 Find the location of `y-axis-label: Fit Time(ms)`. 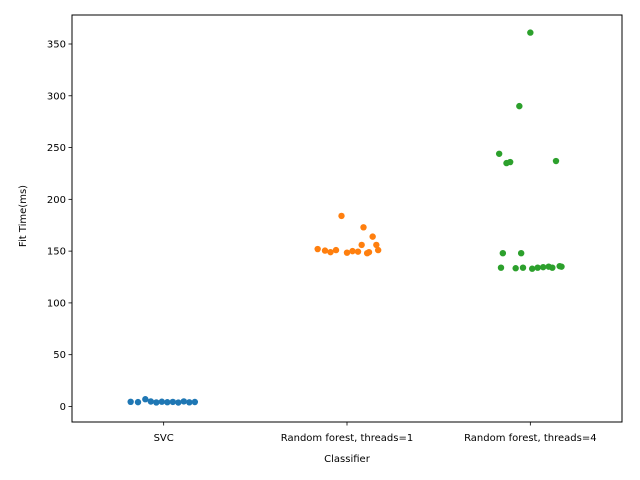

y-axis-label: Fit Time(ms) is located at coordinates (23, 216).